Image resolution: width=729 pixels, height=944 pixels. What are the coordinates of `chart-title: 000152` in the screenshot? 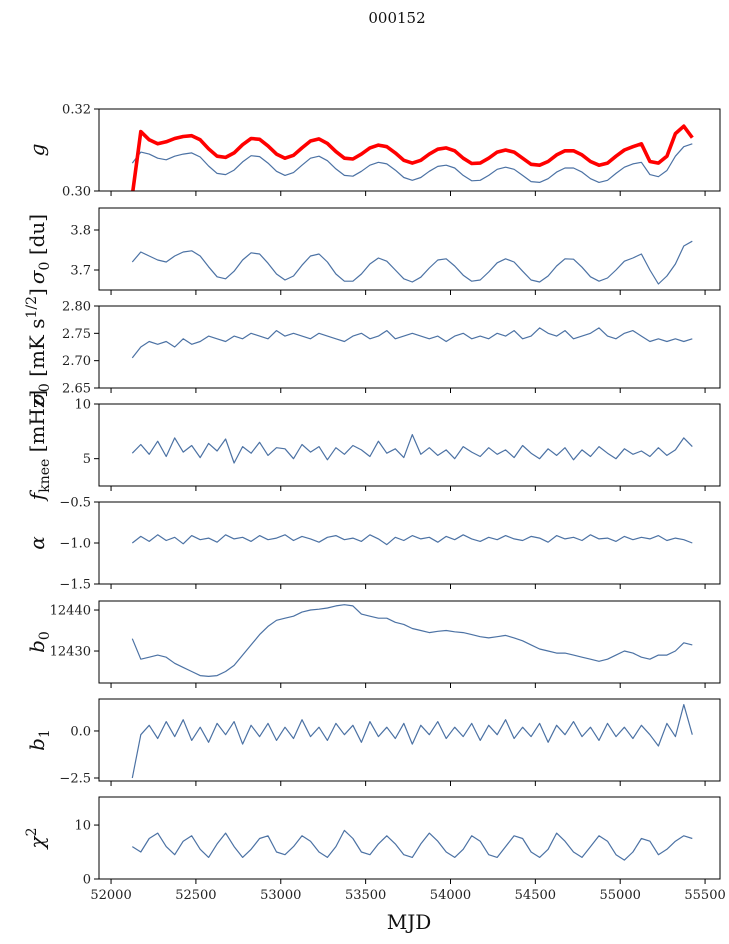 It's located at (396, 18).